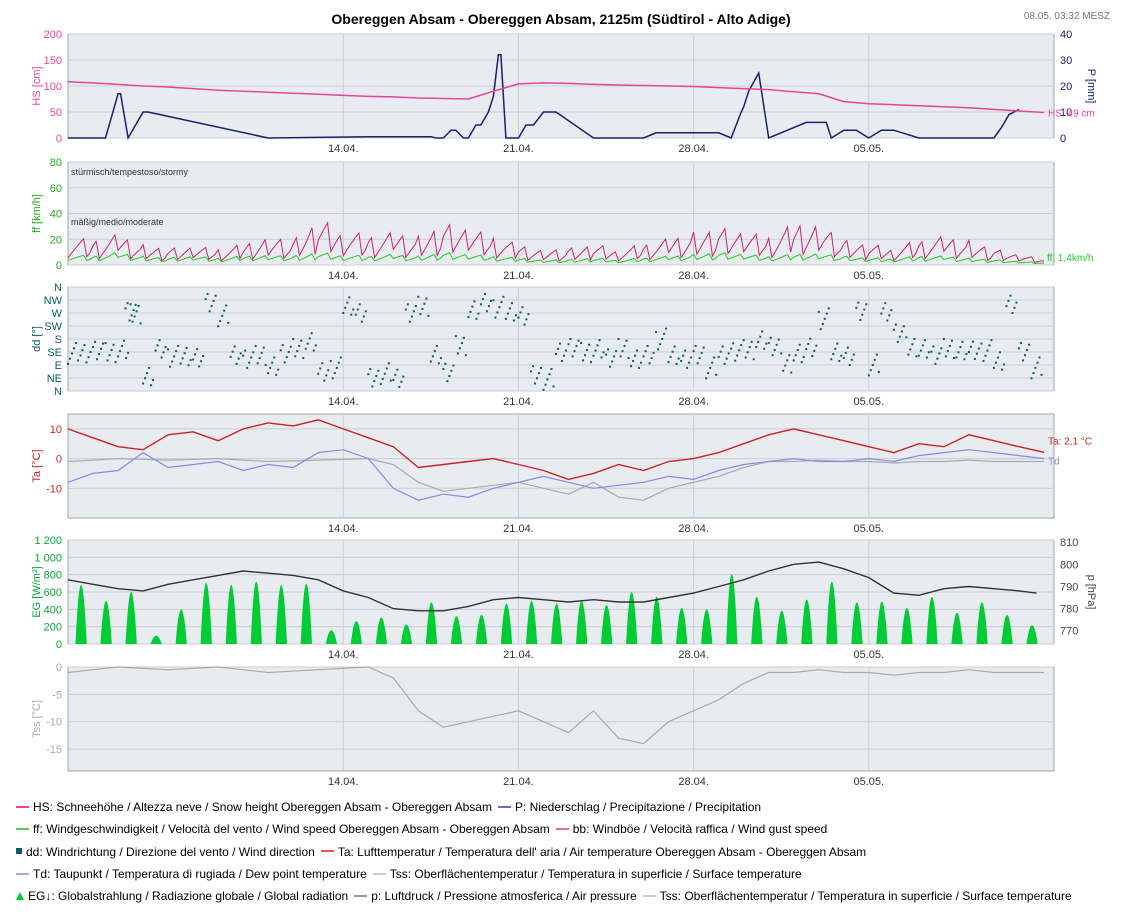 The width and height of the screenshot is (1122, 918). What do you see at coordinates (552, 586) in the screenshot?
I see `series-line-p` at bounding box center [552, 586].